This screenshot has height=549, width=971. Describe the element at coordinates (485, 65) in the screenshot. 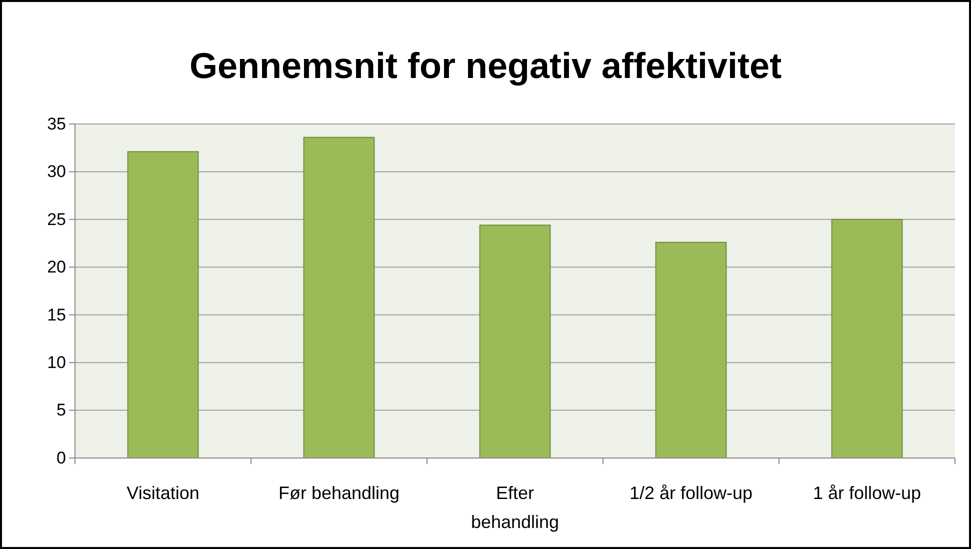

I see `chart-title: Gennemsnit for negativ affektivitet` at that location.